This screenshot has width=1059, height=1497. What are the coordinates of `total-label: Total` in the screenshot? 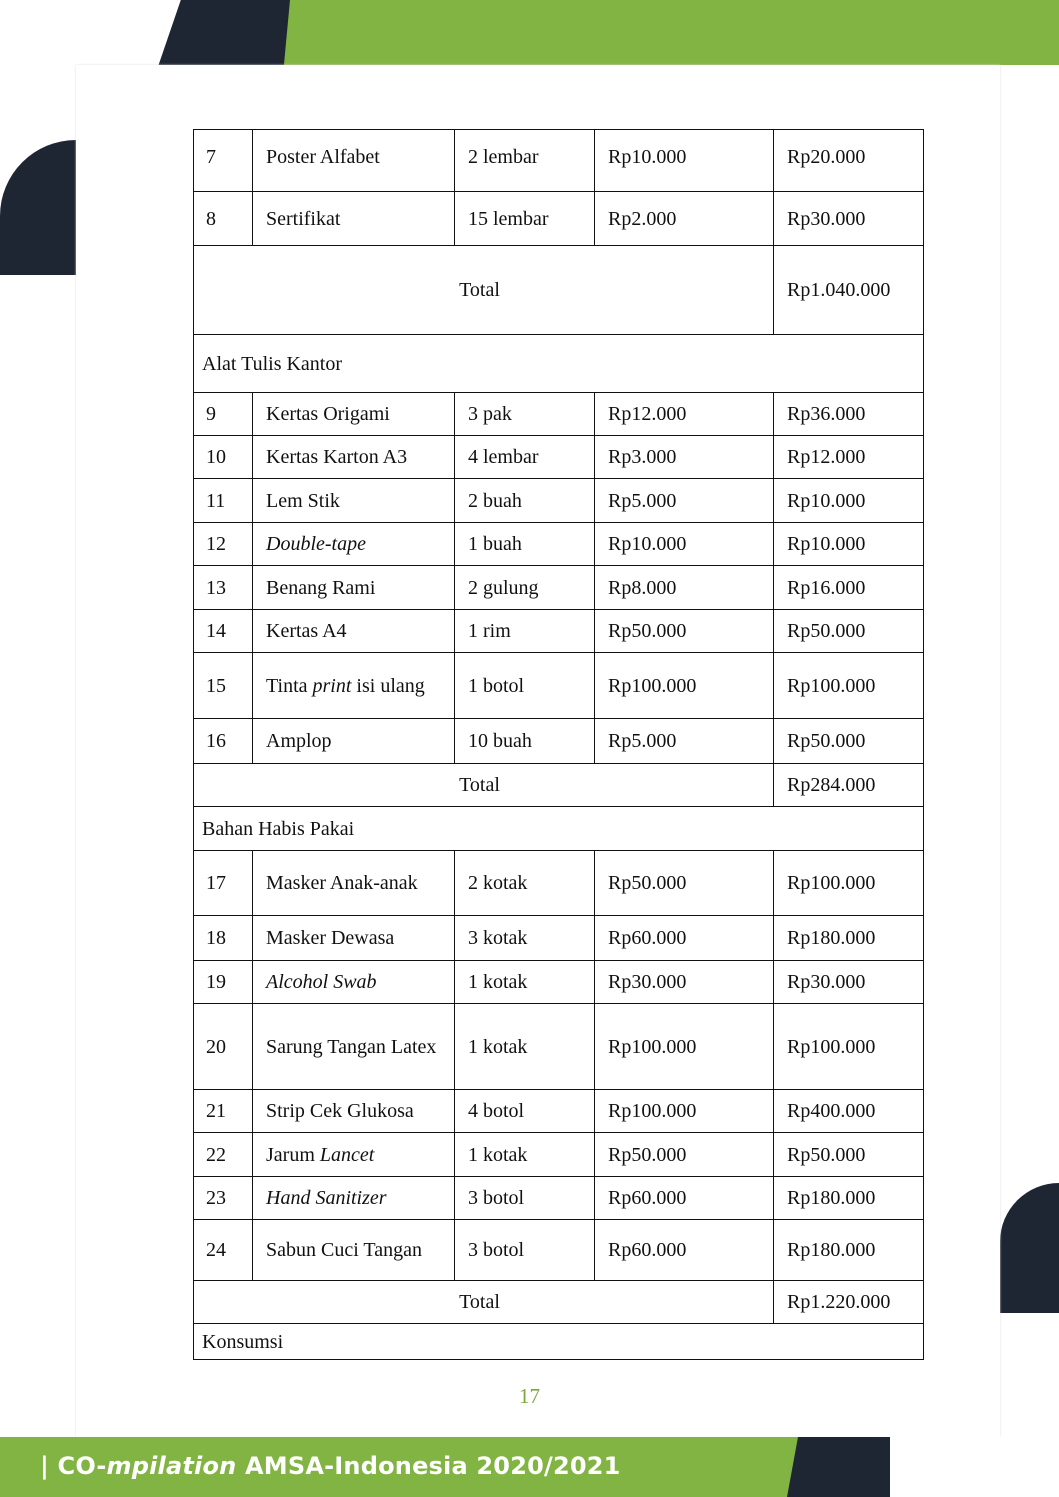 It's located at (483, 785).